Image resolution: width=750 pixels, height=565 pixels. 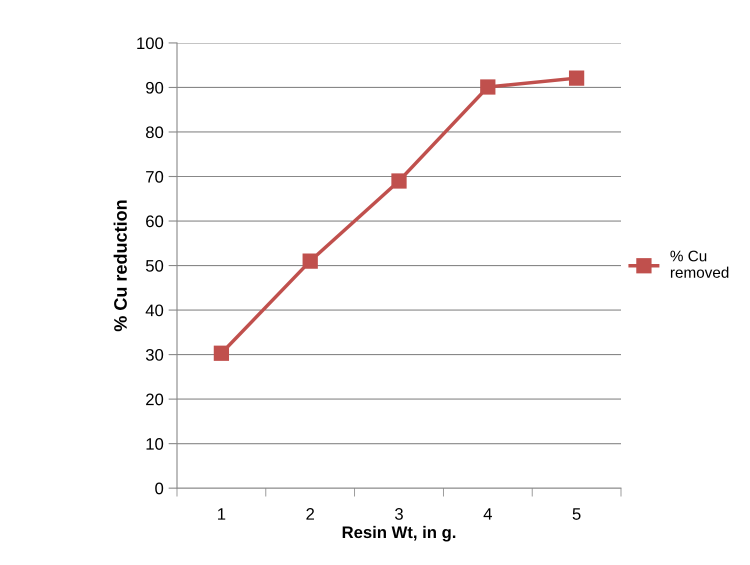 I want to click on y-tick-label: 10, so click(x=155, y=444).